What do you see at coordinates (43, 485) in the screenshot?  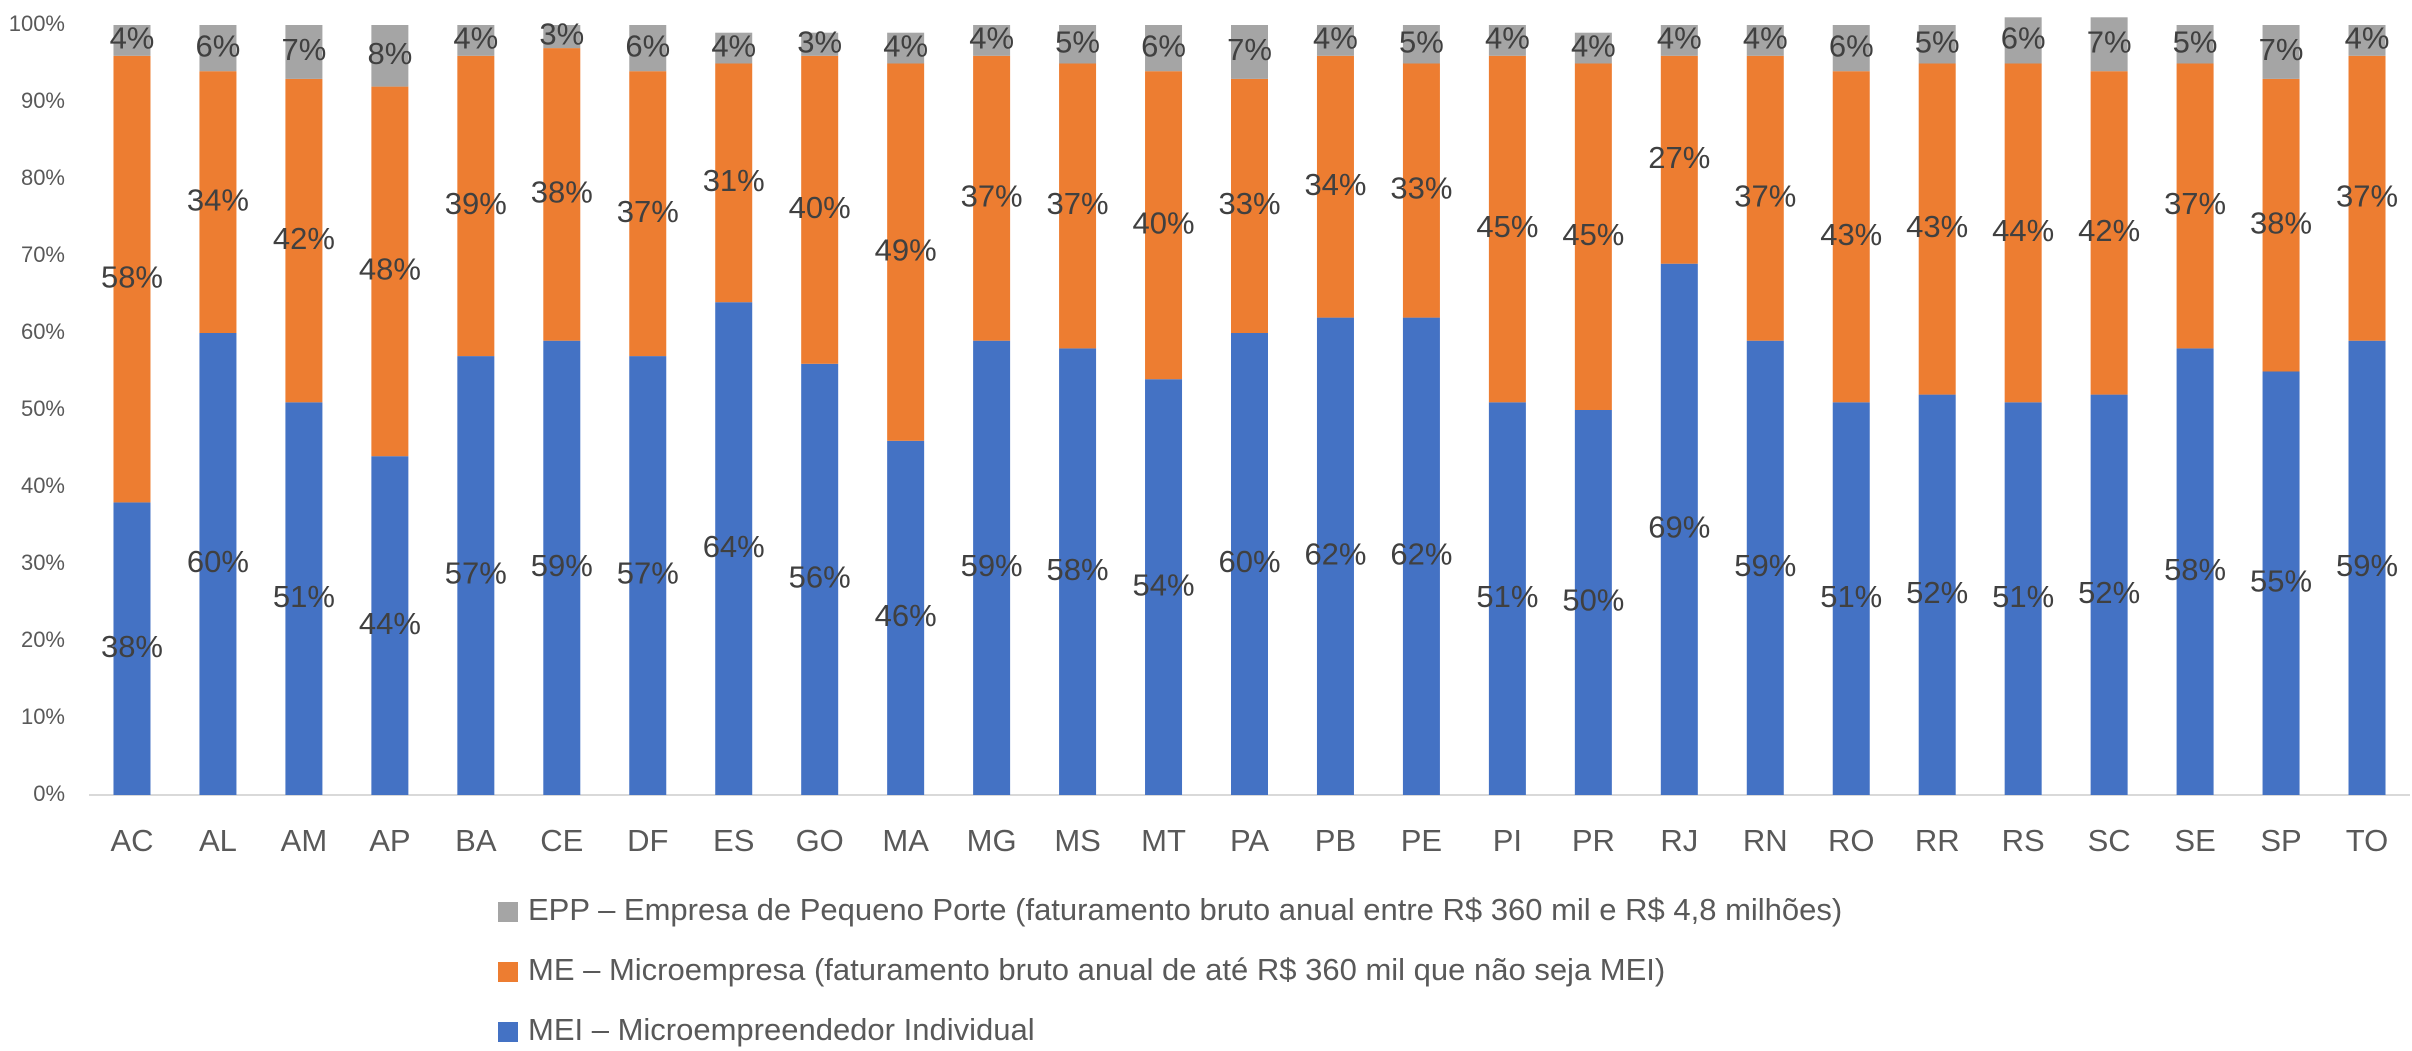 I see `y-tick-label: 40%` at bounding box center [43, 485].